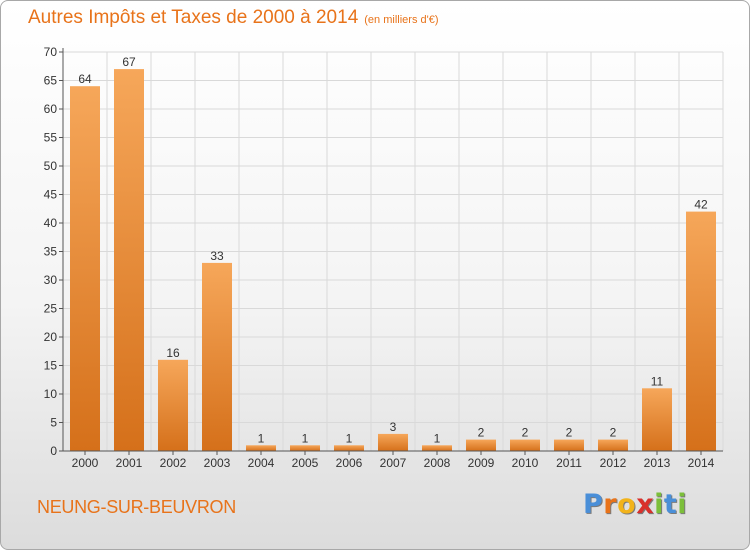  I want to click on bar-2014, so click(701, 331).